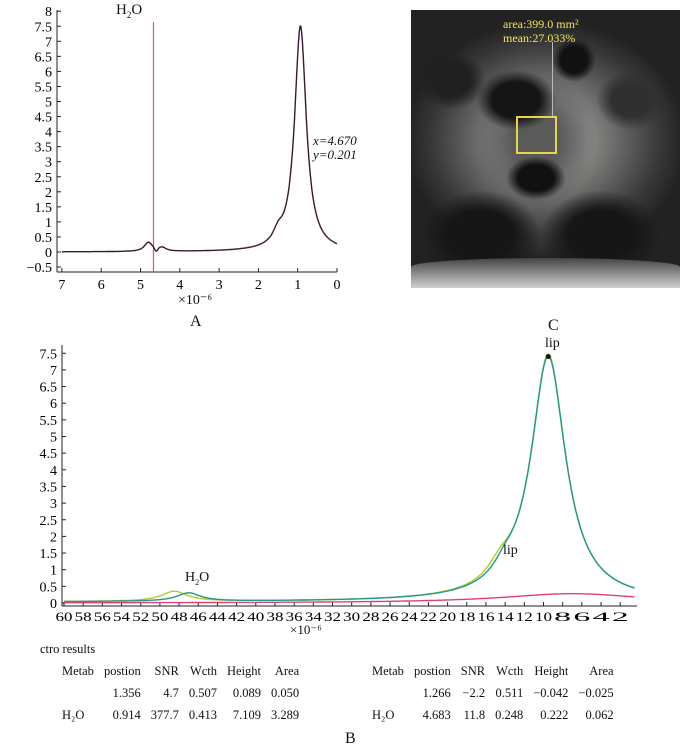 This screenshot has height=751, width=700. Describe the element at coordinates (370, 616) in the screenshot. I see `x-tick-label: 28` at that location.